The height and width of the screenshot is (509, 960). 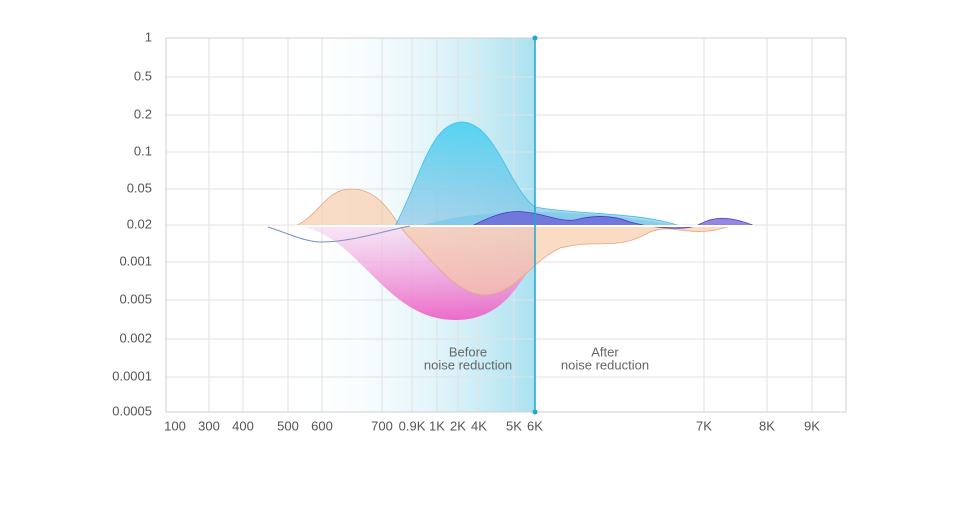 I want to click on x-tick-label: 500, so click(x=288, y=425).